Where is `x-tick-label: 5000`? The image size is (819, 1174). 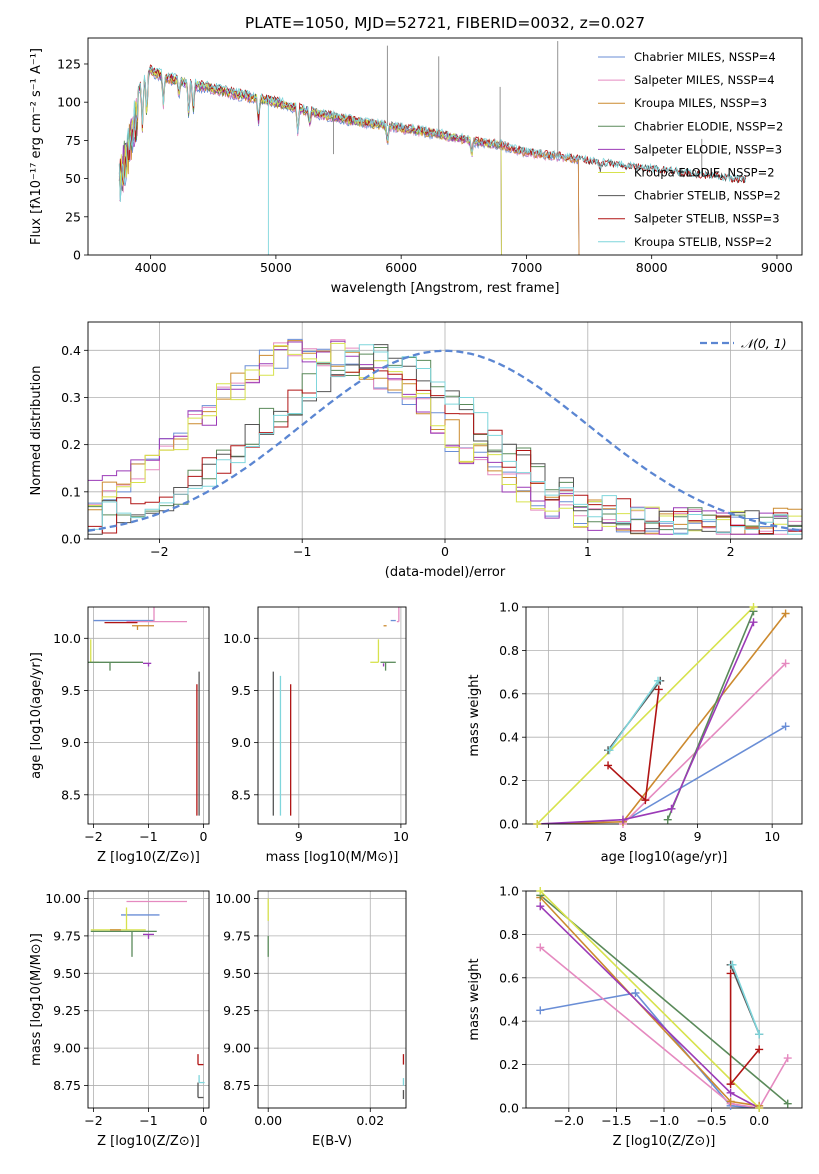 x-tick-label: 5000 is located at coordinates (276, 267).